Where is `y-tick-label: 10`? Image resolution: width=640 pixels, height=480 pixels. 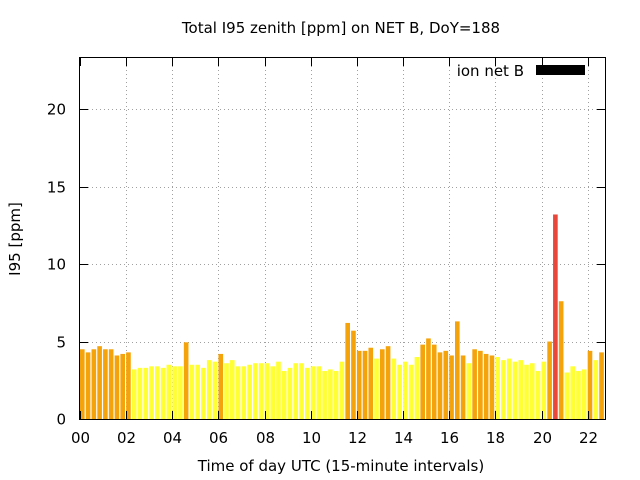 y-tick-label: 10 is located at coordinates (56, 265).